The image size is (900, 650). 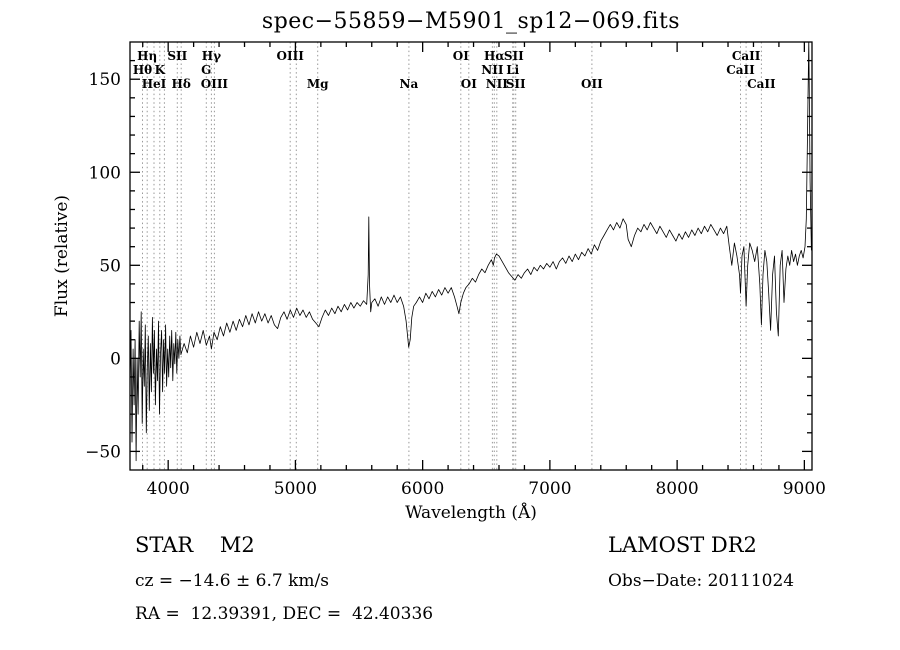 What do you see at coordinates (284, 614) in the screenshot?
I see `coordinates: RA = 12.39391, DEC = 42.40336` at bounding box center [284, 614].